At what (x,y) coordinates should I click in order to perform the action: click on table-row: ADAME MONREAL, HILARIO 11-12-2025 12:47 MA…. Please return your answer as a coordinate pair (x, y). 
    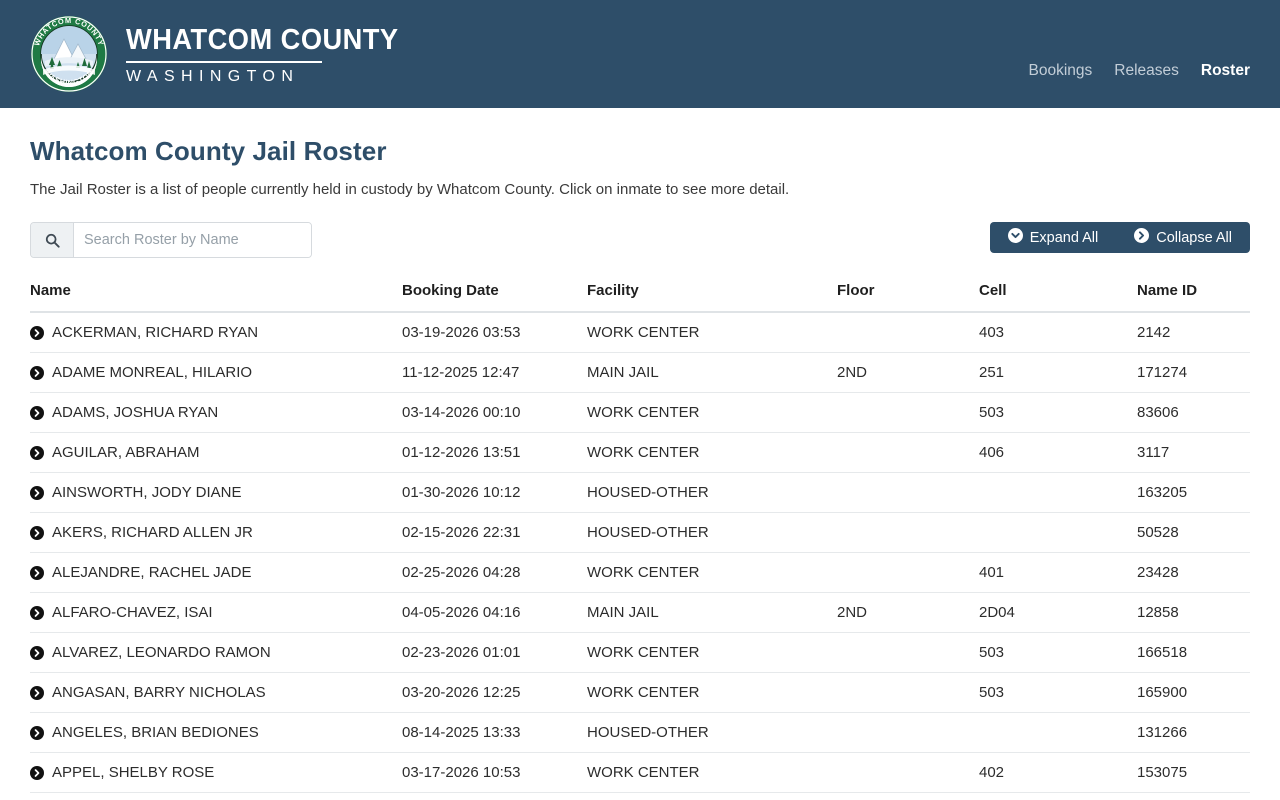
    Looking at the image, I should click on (640, 372).